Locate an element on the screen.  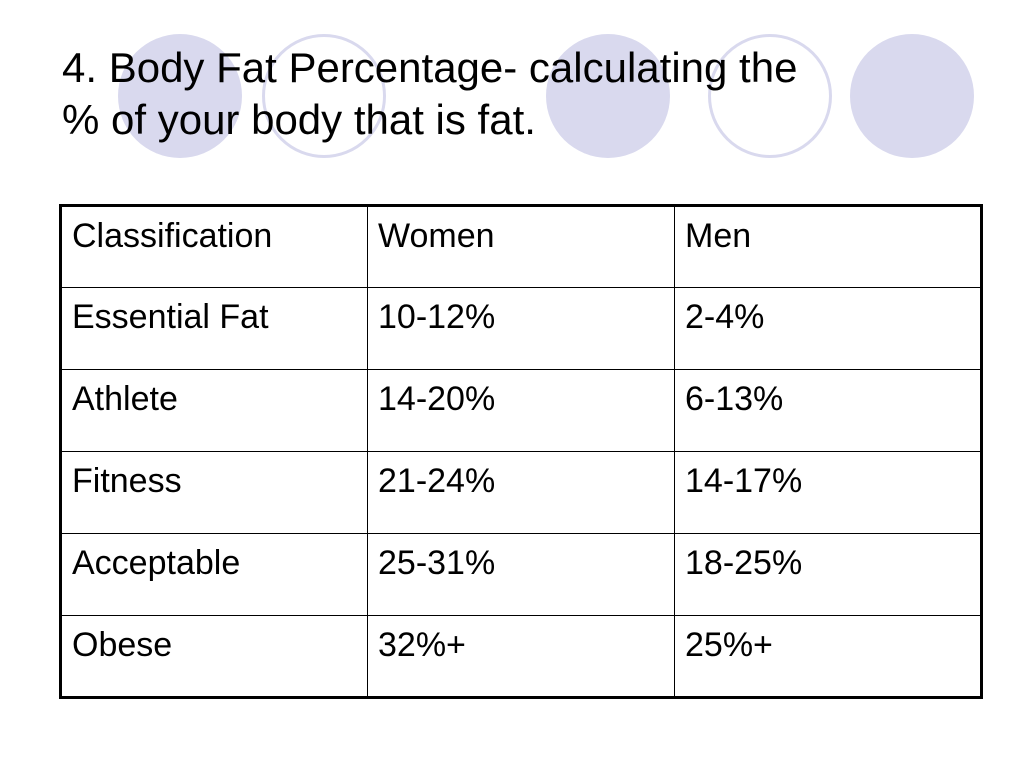
row-classification: Obese is located at coordinates (214, 656).